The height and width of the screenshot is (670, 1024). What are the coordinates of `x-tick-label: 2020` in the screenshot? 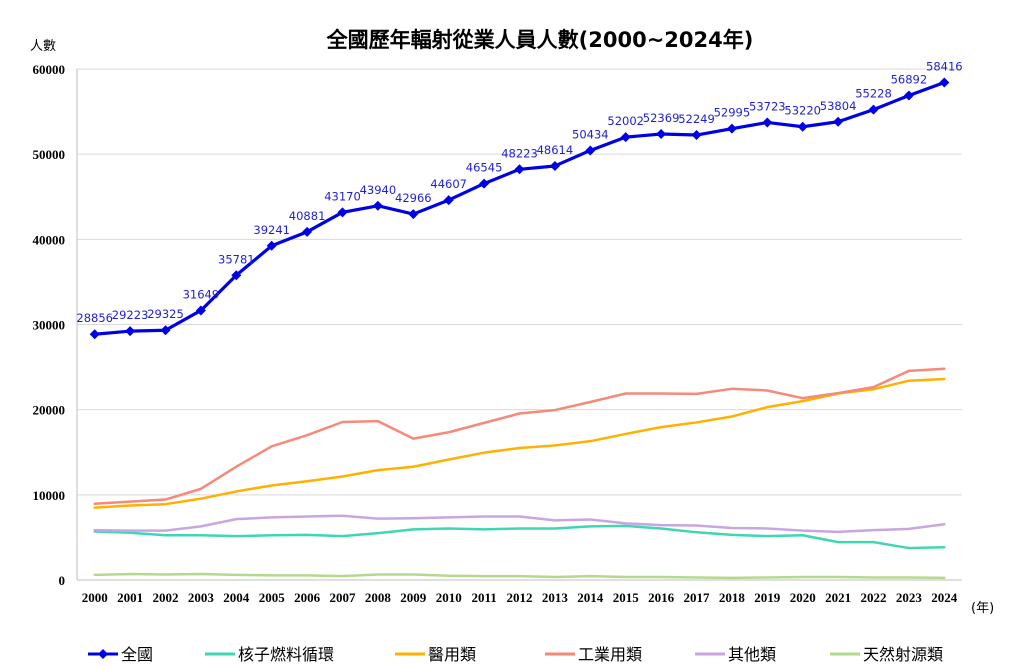 It's located at (803, 597).